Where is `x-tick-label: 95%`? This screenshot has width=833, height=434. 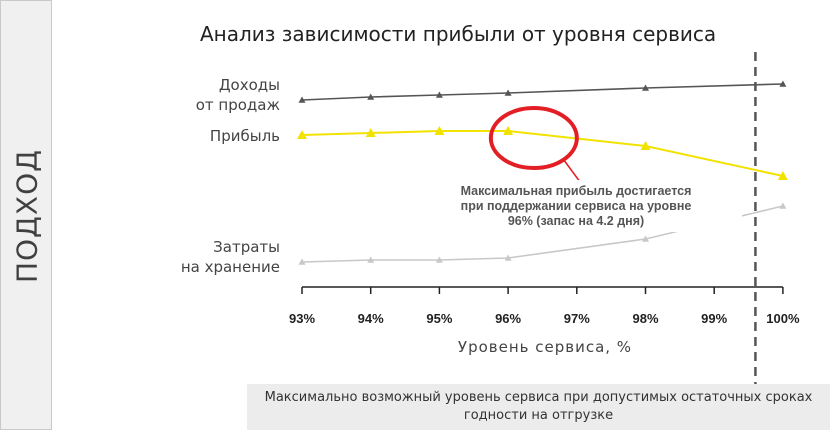
x-tick-label: 95% is located at coordinates (439, 318).